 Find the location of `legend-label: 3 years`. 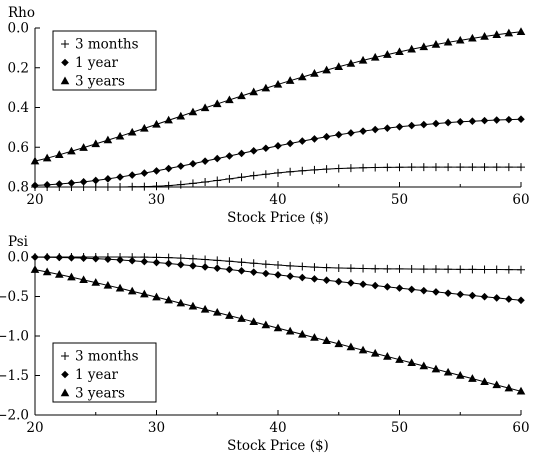

legend-label: 3 years is located at coordinates (100, 394).